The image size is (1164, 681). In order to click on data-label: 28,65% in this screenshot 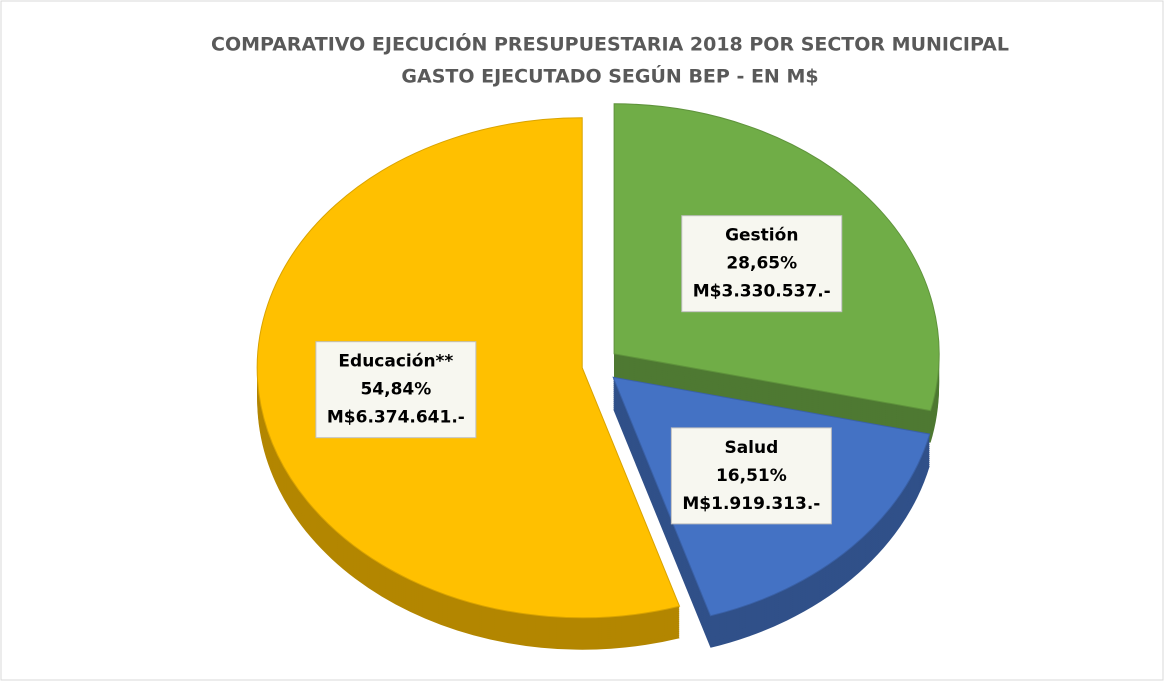, I will do `click(761, 264)`.